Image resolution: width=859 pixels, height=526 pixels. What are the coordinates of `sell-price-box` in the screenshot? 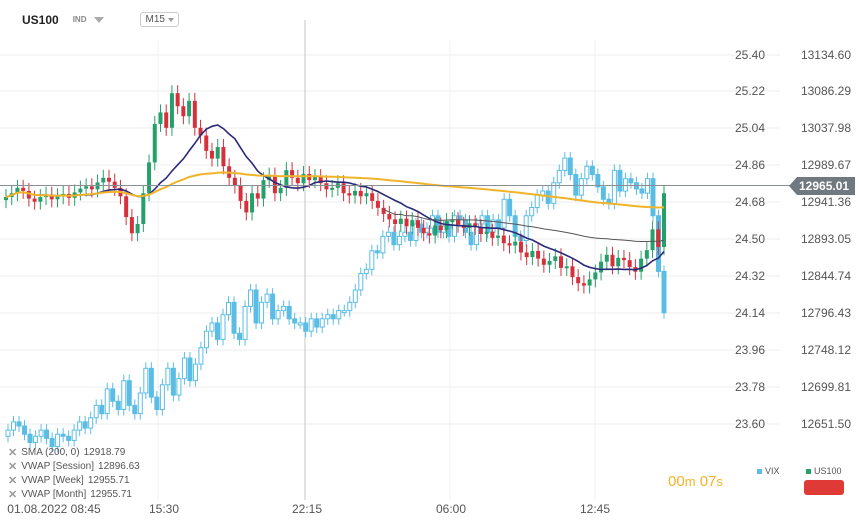 It's located at (824, 487).